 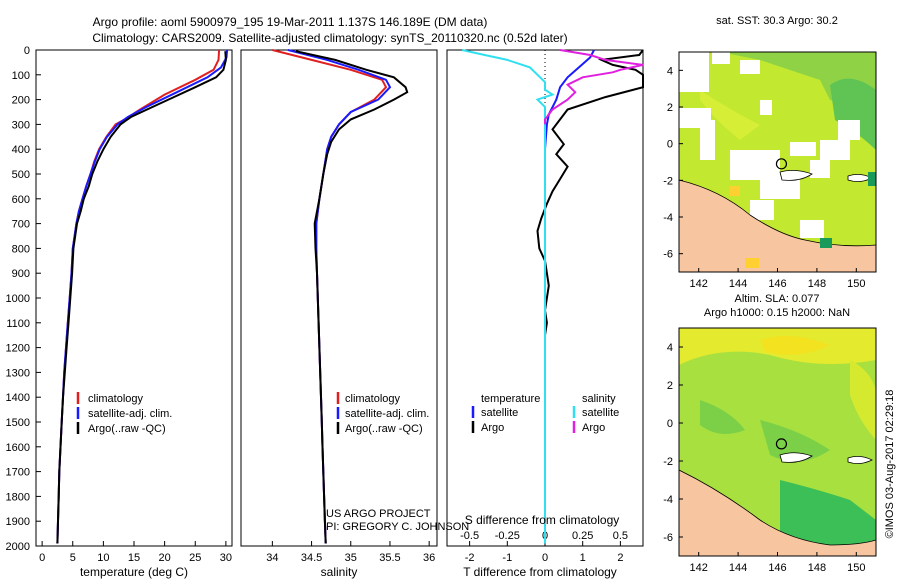 I want to click on x-tick-label: 5, so click(x=73, y=558).